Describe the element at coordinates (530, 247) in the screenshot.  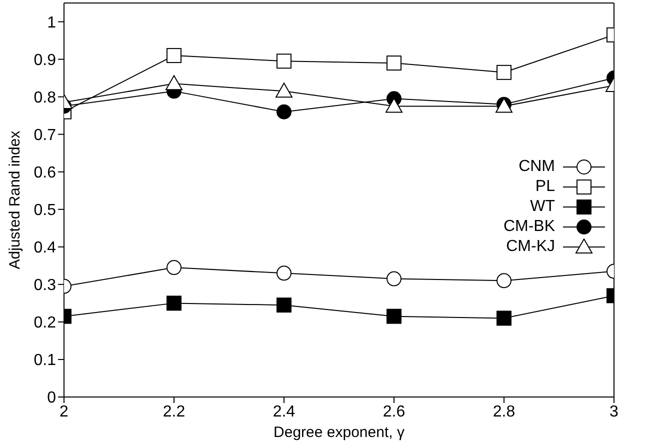
I see `legend-label: CM-KJ` at that location.